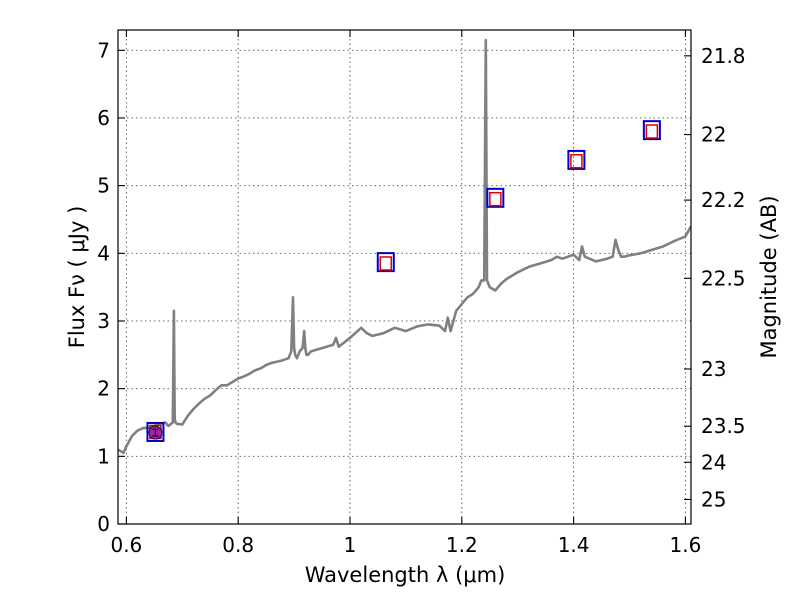  I want to click on y-tick-label: 5, so click(103, 186).